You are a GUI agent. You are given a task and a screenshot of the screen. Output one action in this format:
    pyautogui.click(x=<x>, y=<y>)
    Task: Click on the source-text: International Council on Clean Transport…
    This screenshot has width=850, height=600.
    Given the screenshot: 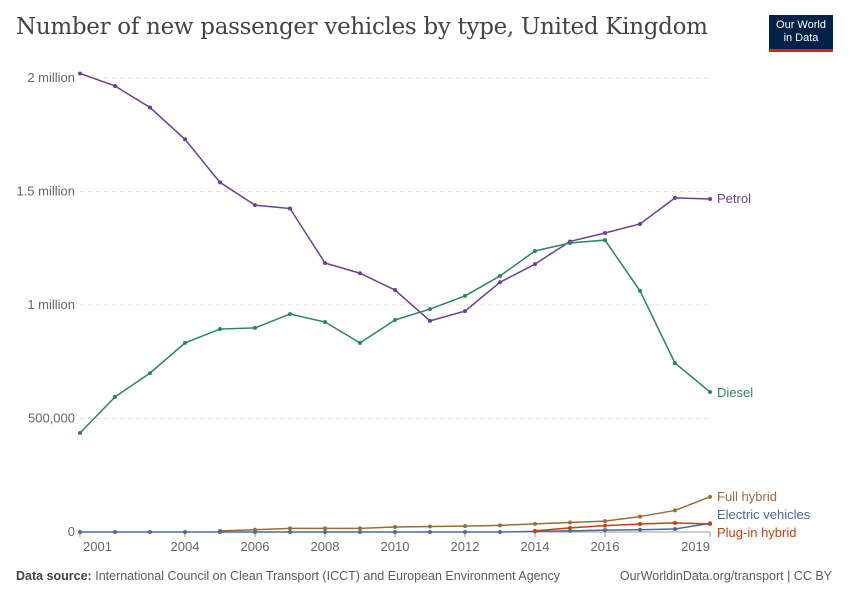 What is the action you would take?
    pyautogui.click(x=328, y=576)
    